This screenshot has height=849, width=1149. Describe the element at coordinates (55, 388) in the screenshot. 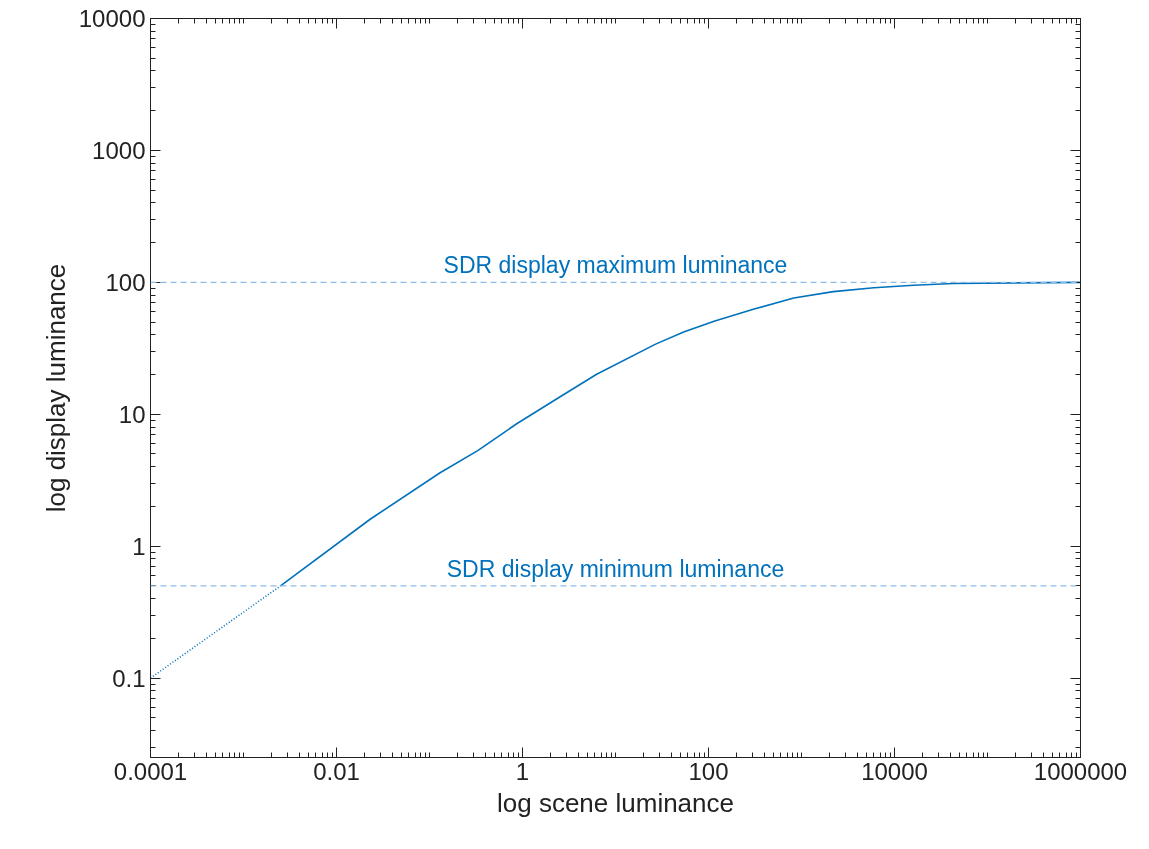

I see `y-axis-title: log display luminance` at that location.